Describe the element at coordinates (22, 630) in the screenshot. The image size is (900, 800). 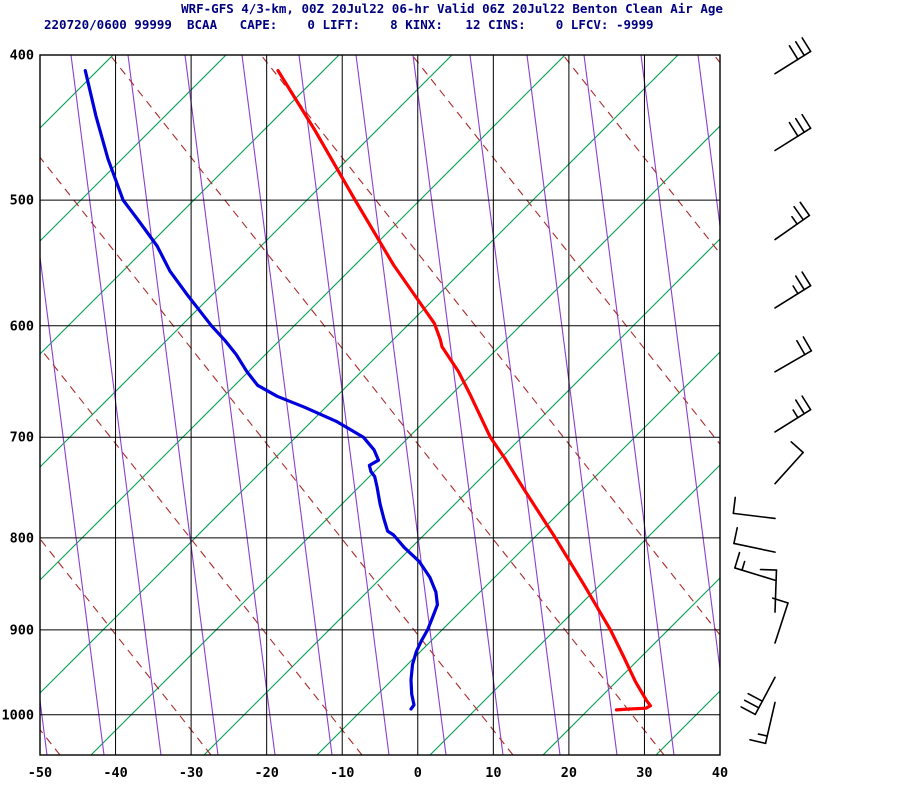
I see `pressure-tick-label: 900` at that location.